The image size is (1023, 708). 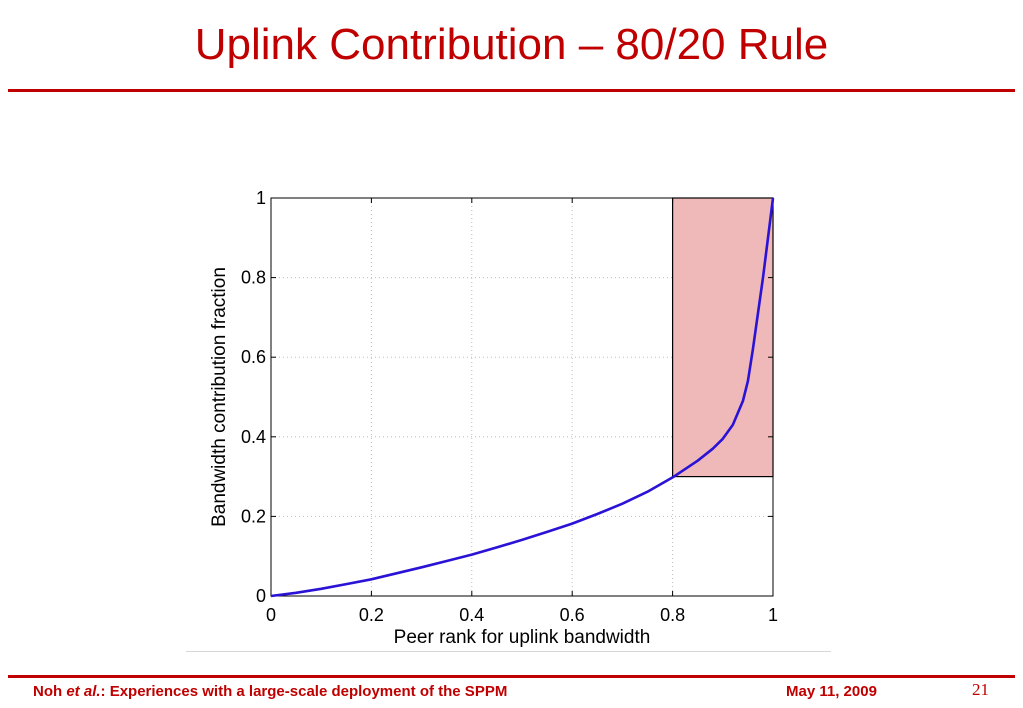 I want to click on x-tick-label: 0, so click(x=271, y=615).